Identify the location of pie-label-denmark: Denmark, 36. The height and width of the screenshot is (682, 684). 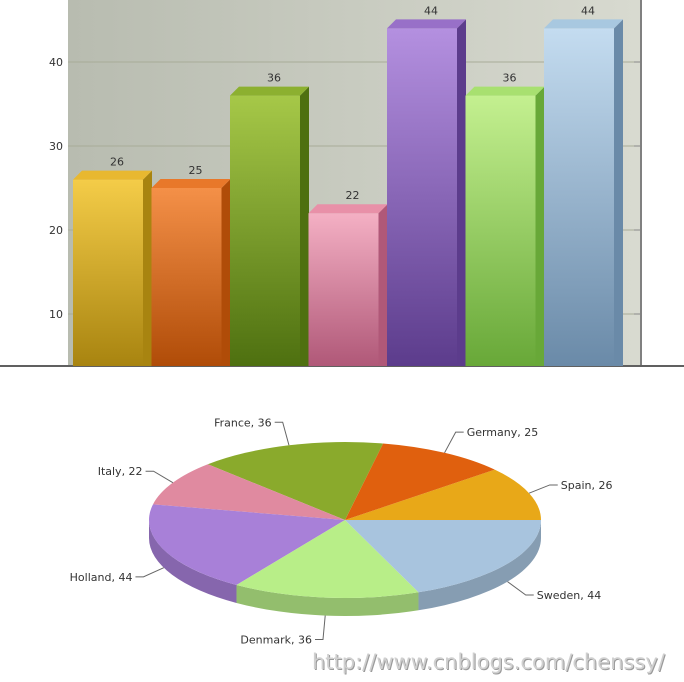
(276, 639).